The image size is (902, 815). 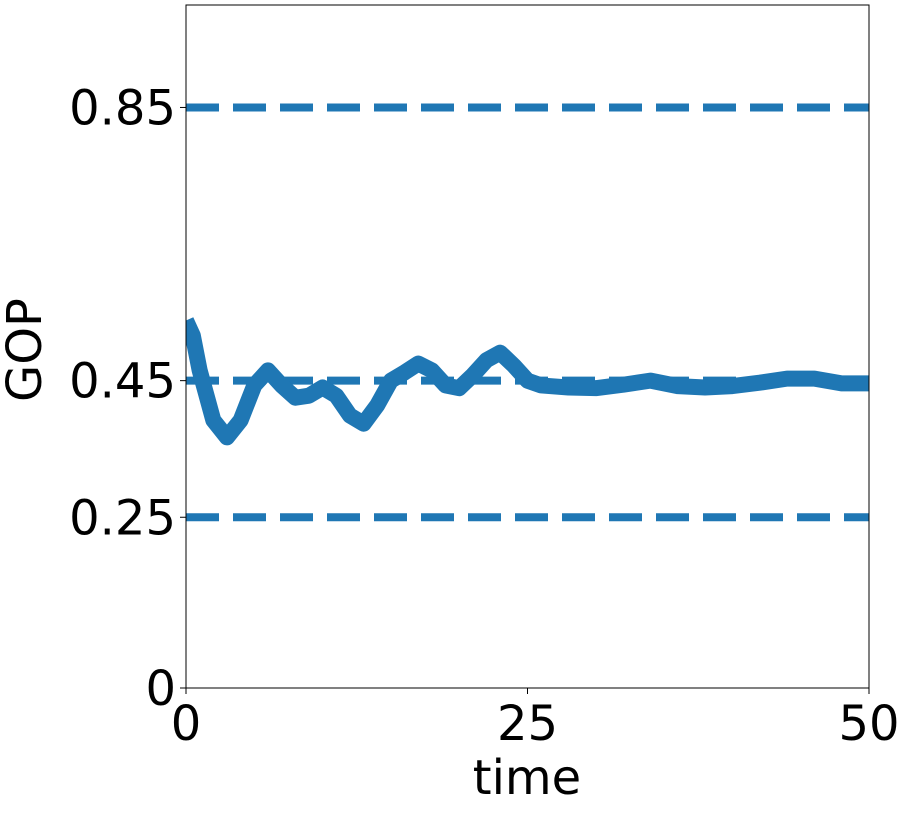 I want to click on x-axis-label: time, so click(x=527, y=778).